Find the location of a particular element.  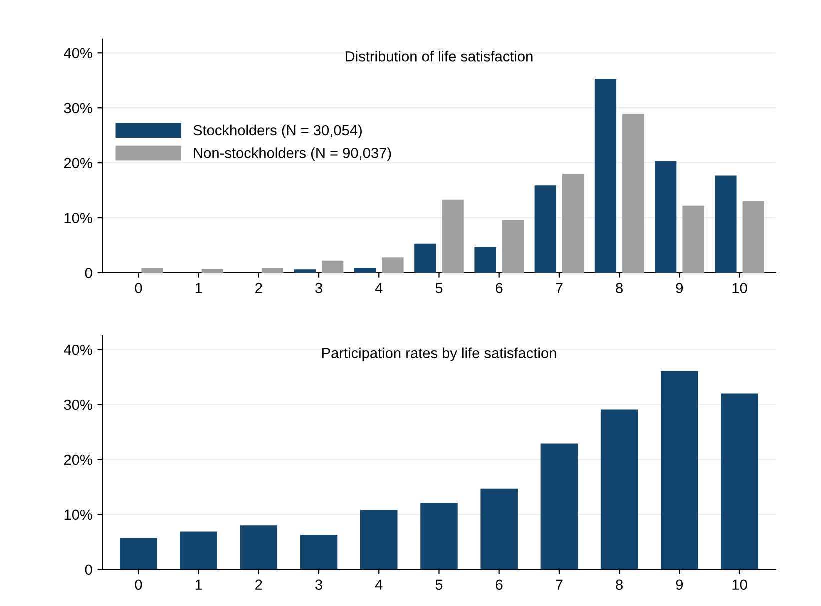

text: Participation rates by life satisfaction is located at coordinates (439, 355).